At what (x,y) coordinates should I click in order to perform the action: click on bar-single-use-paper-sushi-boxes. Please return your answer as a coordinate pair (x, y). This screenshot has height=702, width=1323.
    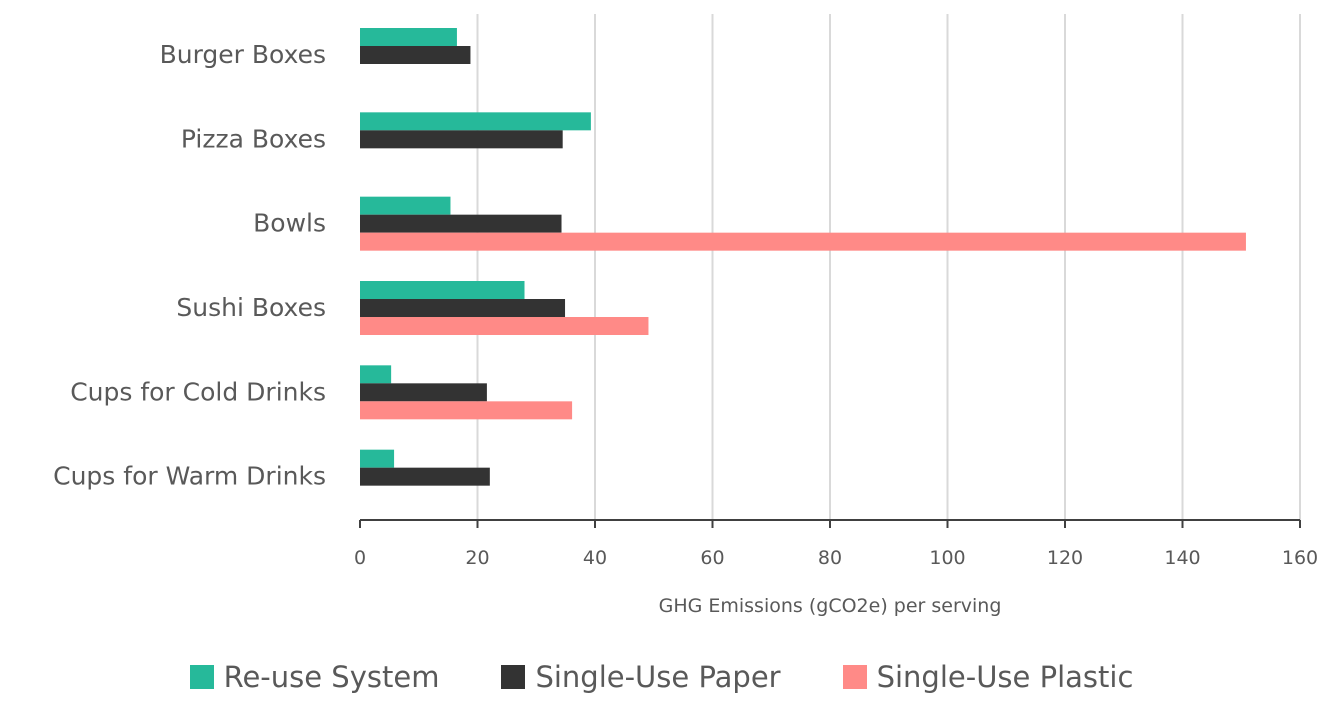
    Looking at the image, I should click on (463, 308).